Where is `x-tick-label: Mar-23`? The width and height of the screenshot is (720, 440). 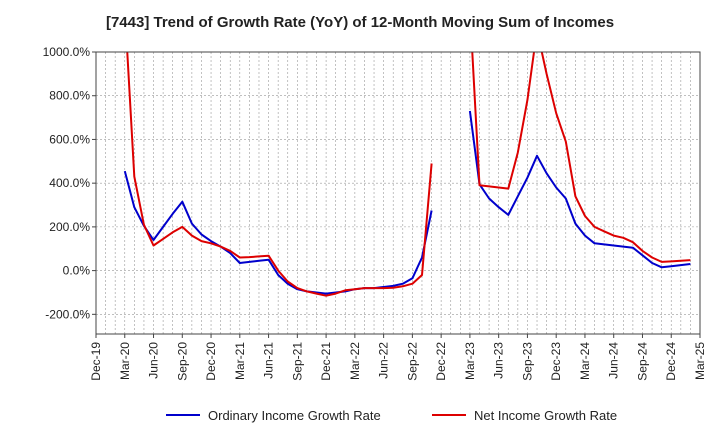 x-tick-label: Mar-23 is located at coordinates (470, 361).